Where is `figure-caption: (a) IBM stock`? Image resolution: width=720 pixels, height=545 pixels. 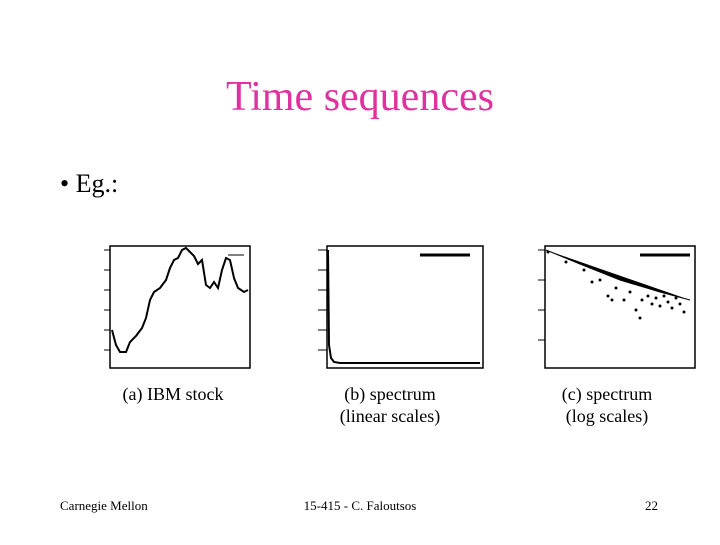
figure-caption: (a) IBM stock is located at coordinates (173, 394).